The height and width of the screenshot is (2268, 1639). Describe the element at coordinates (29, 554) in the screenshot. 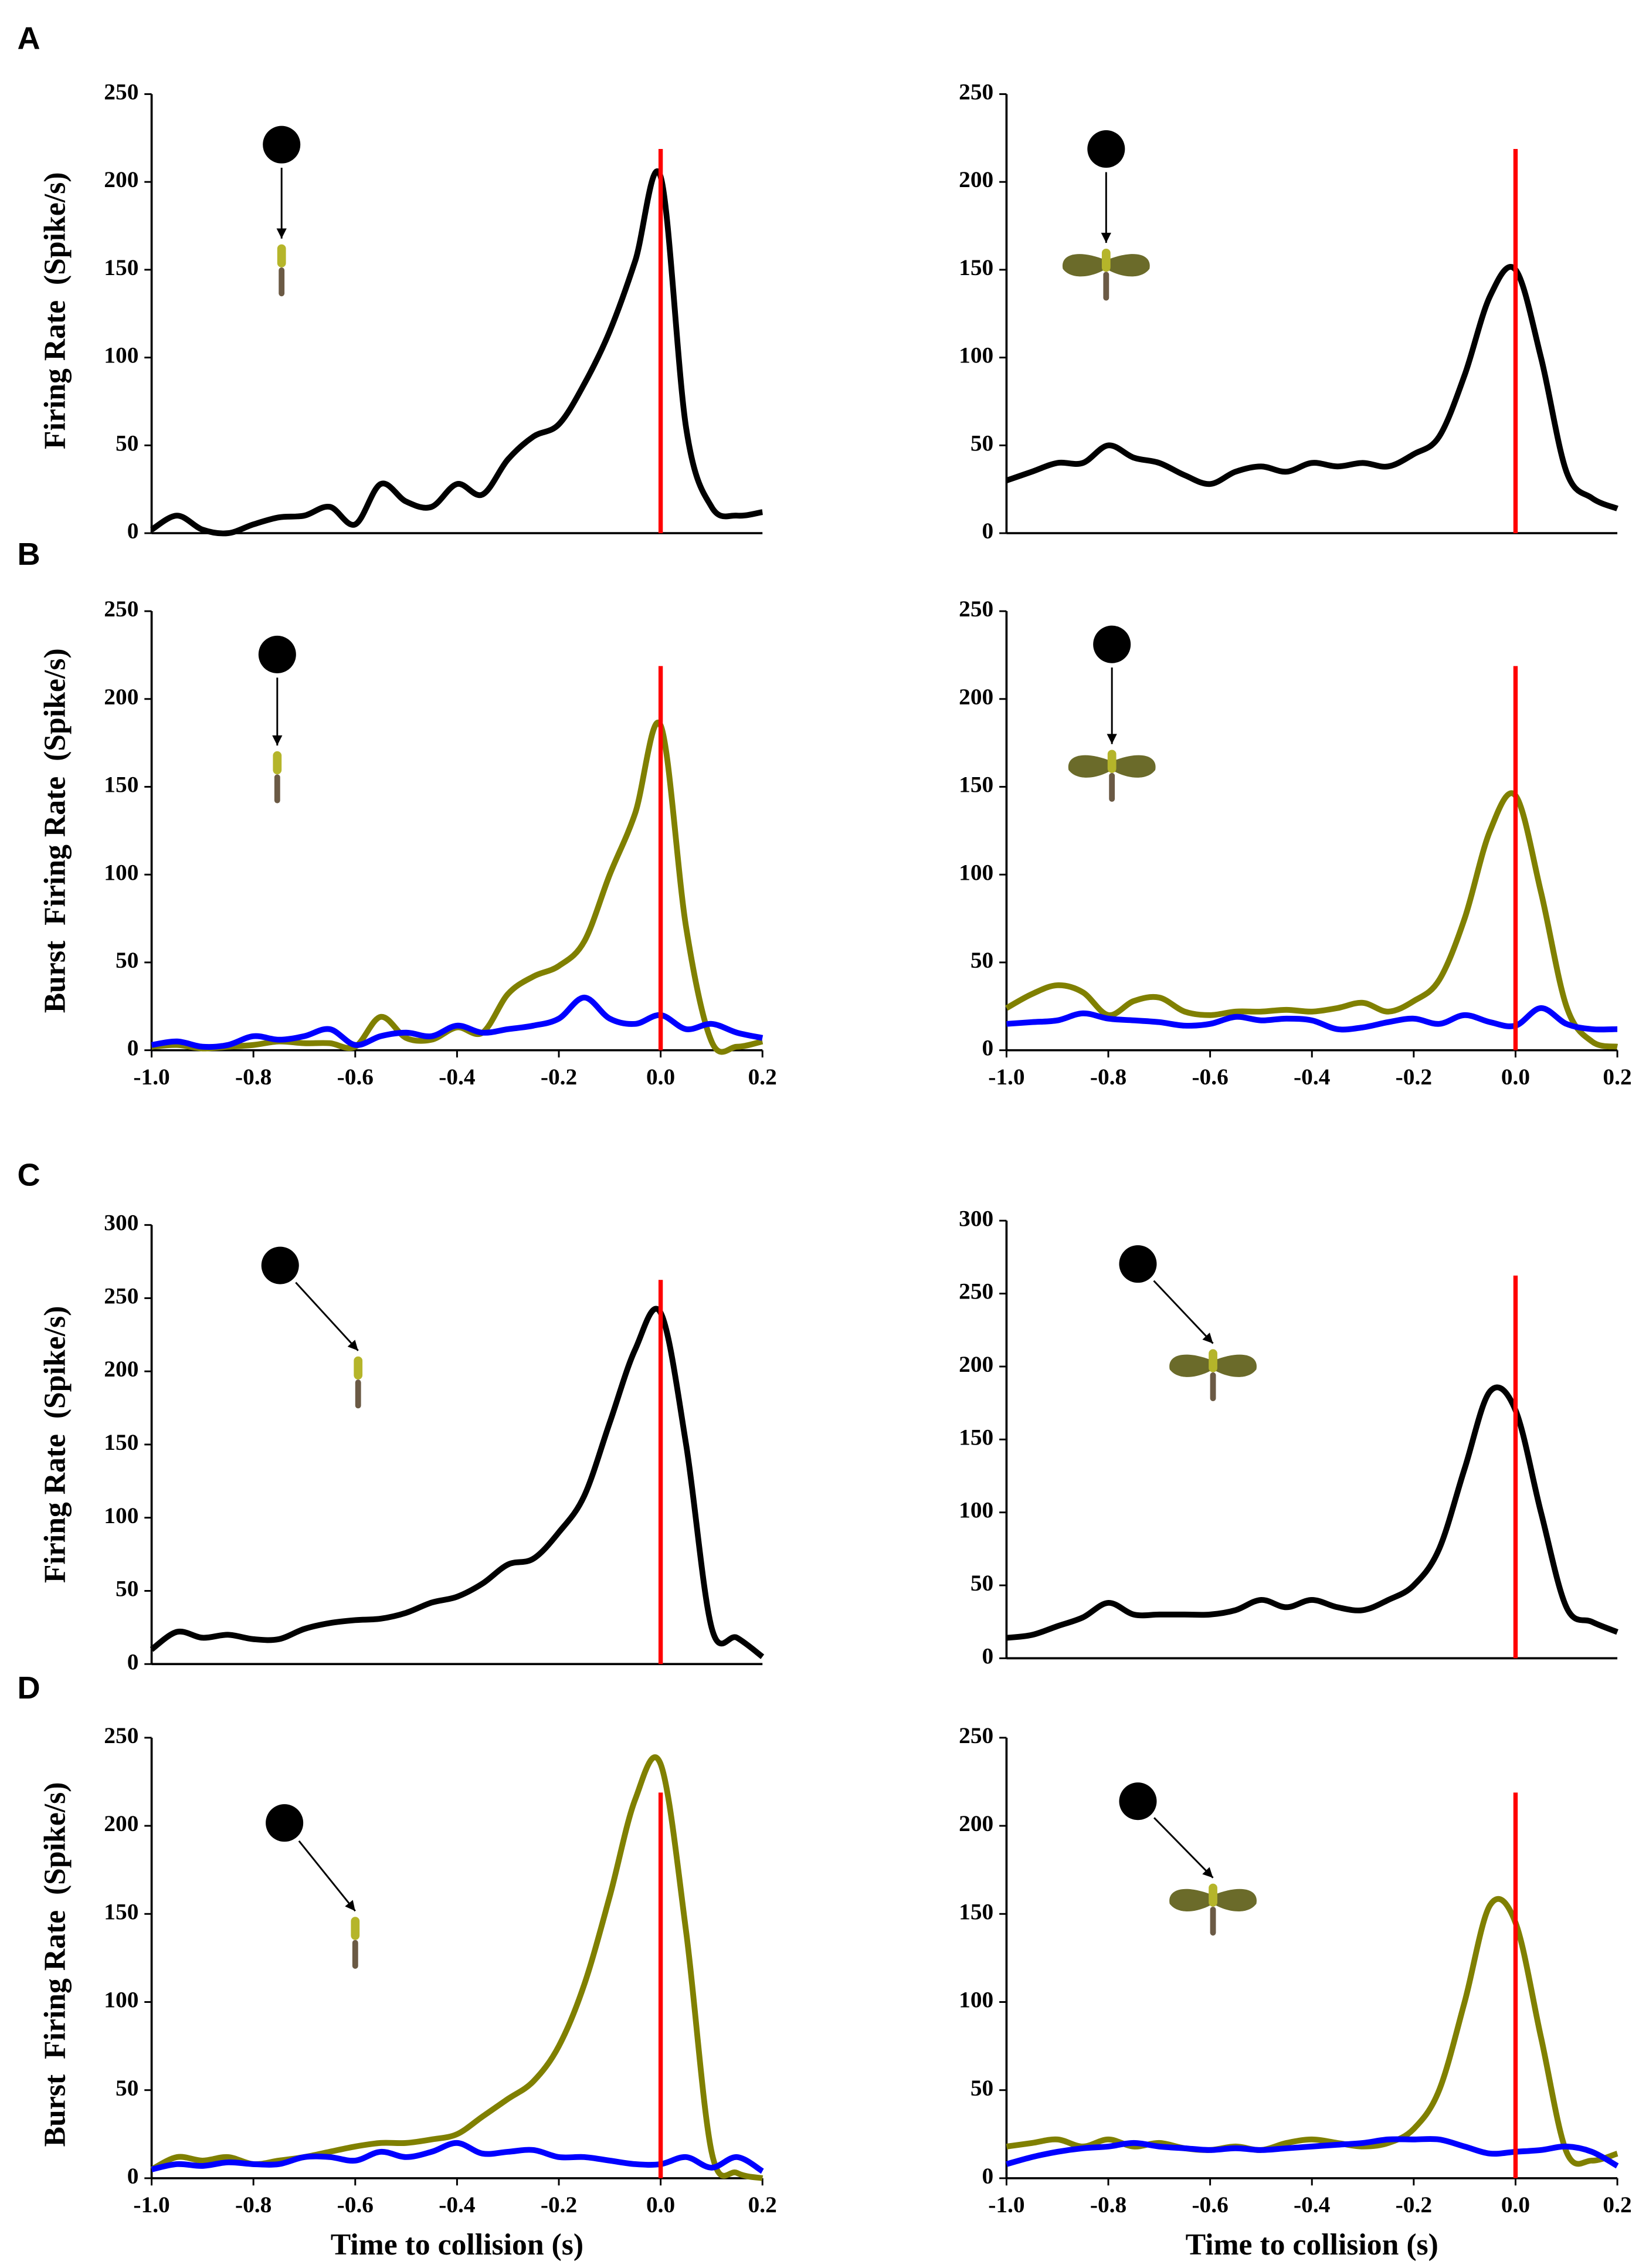

I see `panel-label: B` at that location.